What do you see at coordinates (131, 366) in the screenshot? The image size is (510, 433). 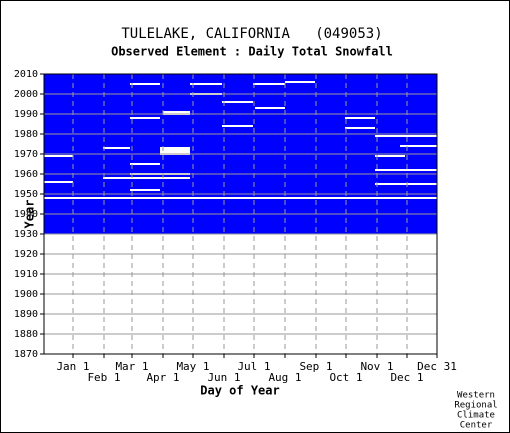 I see `x-tick-label: Mar 1` at bounding box center [131, 366].